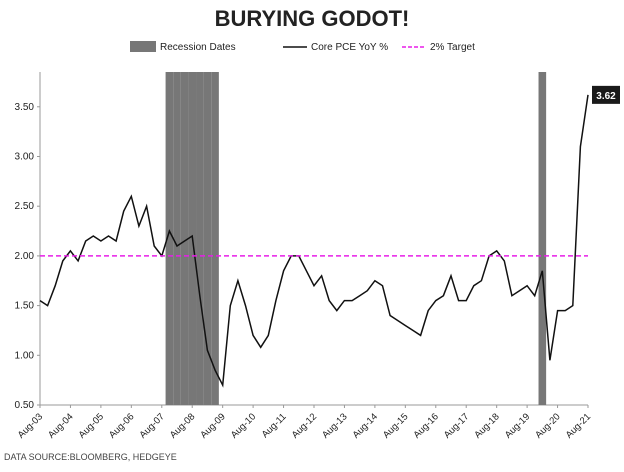  I want to click on y-tick-label: 1.00, so click(25, 355).